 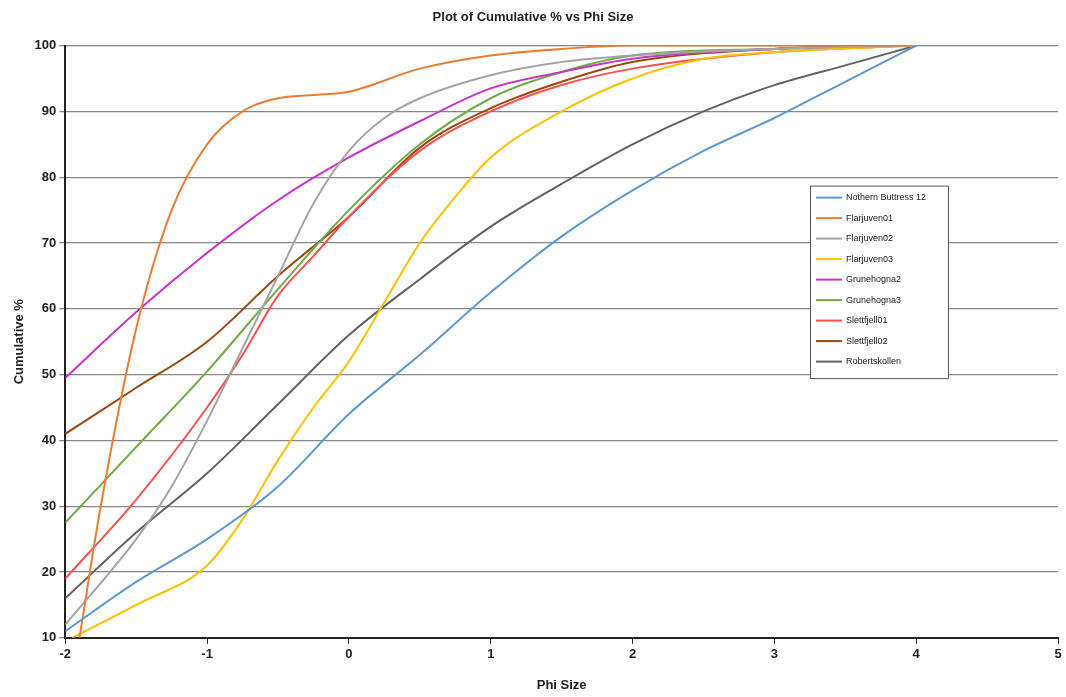 I want to click on x-tick-label: -1, so click(x=207, y=654).